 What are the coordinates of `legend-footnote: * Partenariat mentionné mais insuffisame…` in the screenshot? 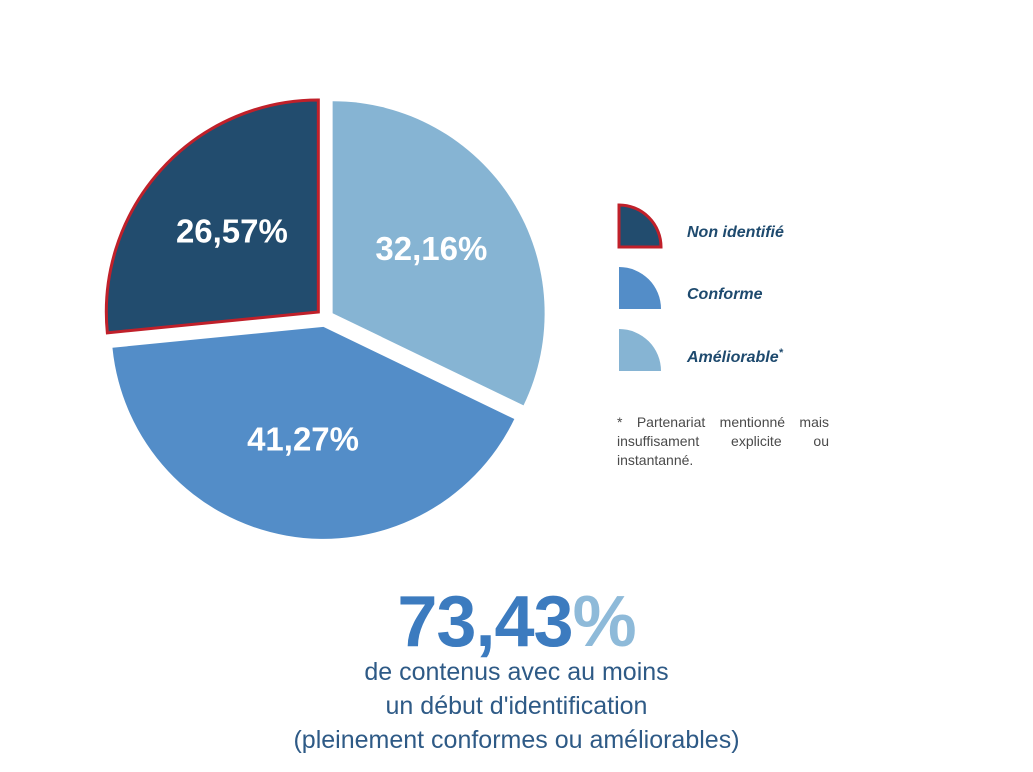 It's located at (723, 441).